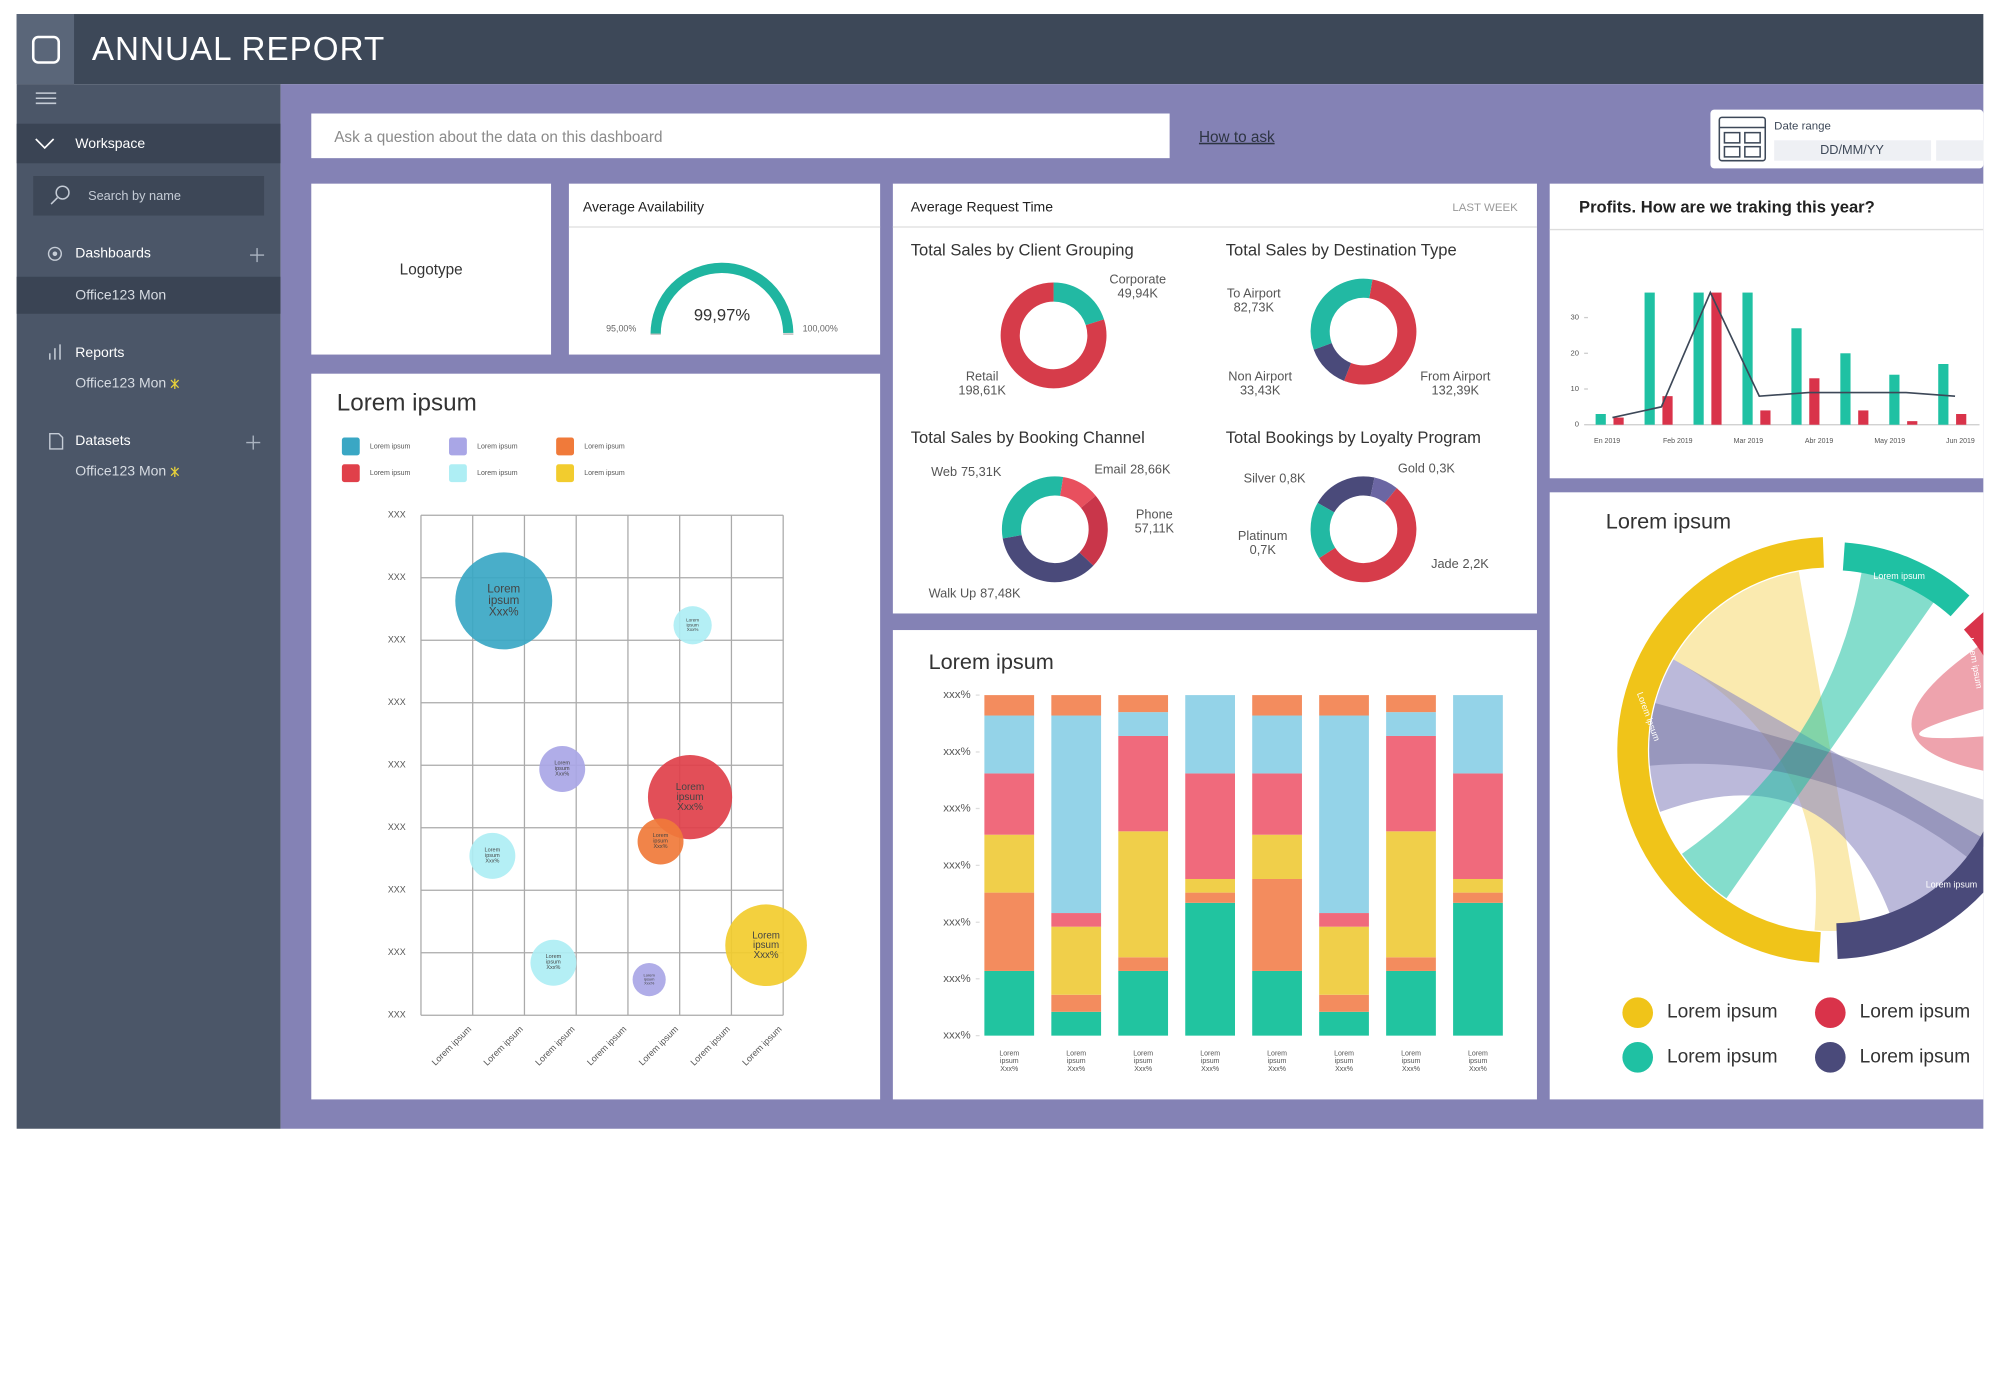  Describe the element at coordinates (56, 441) in the screenshot. I see `datasets-icon` at that location.